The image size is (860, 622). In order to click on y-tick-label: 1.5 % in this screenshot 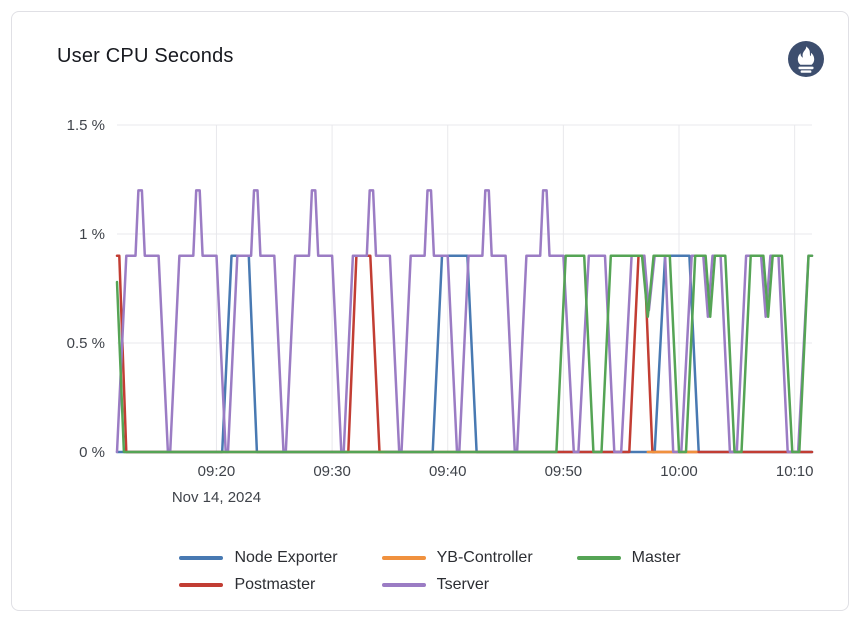, I will do `click(86, 125)`.